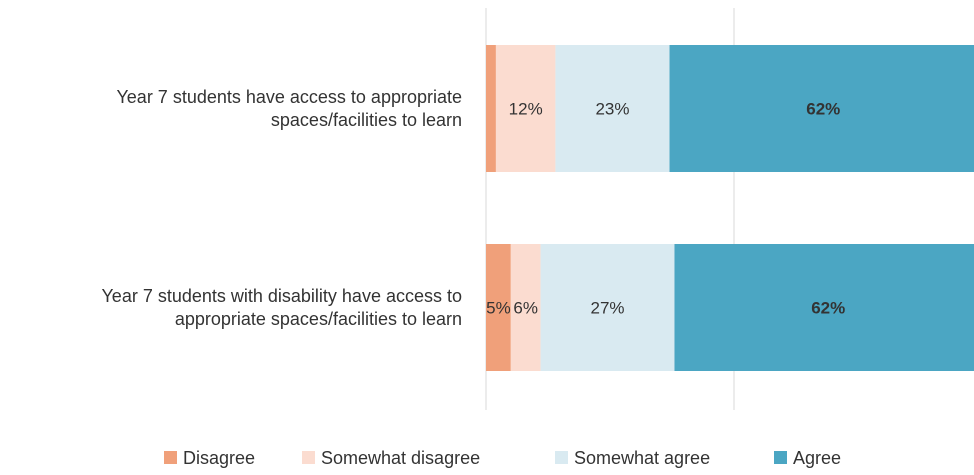  What do you see at coordinates (308, 457) in the screenshot?
I see `legend-swatch-somewhat-disagree` at bounding box center [308, 457].